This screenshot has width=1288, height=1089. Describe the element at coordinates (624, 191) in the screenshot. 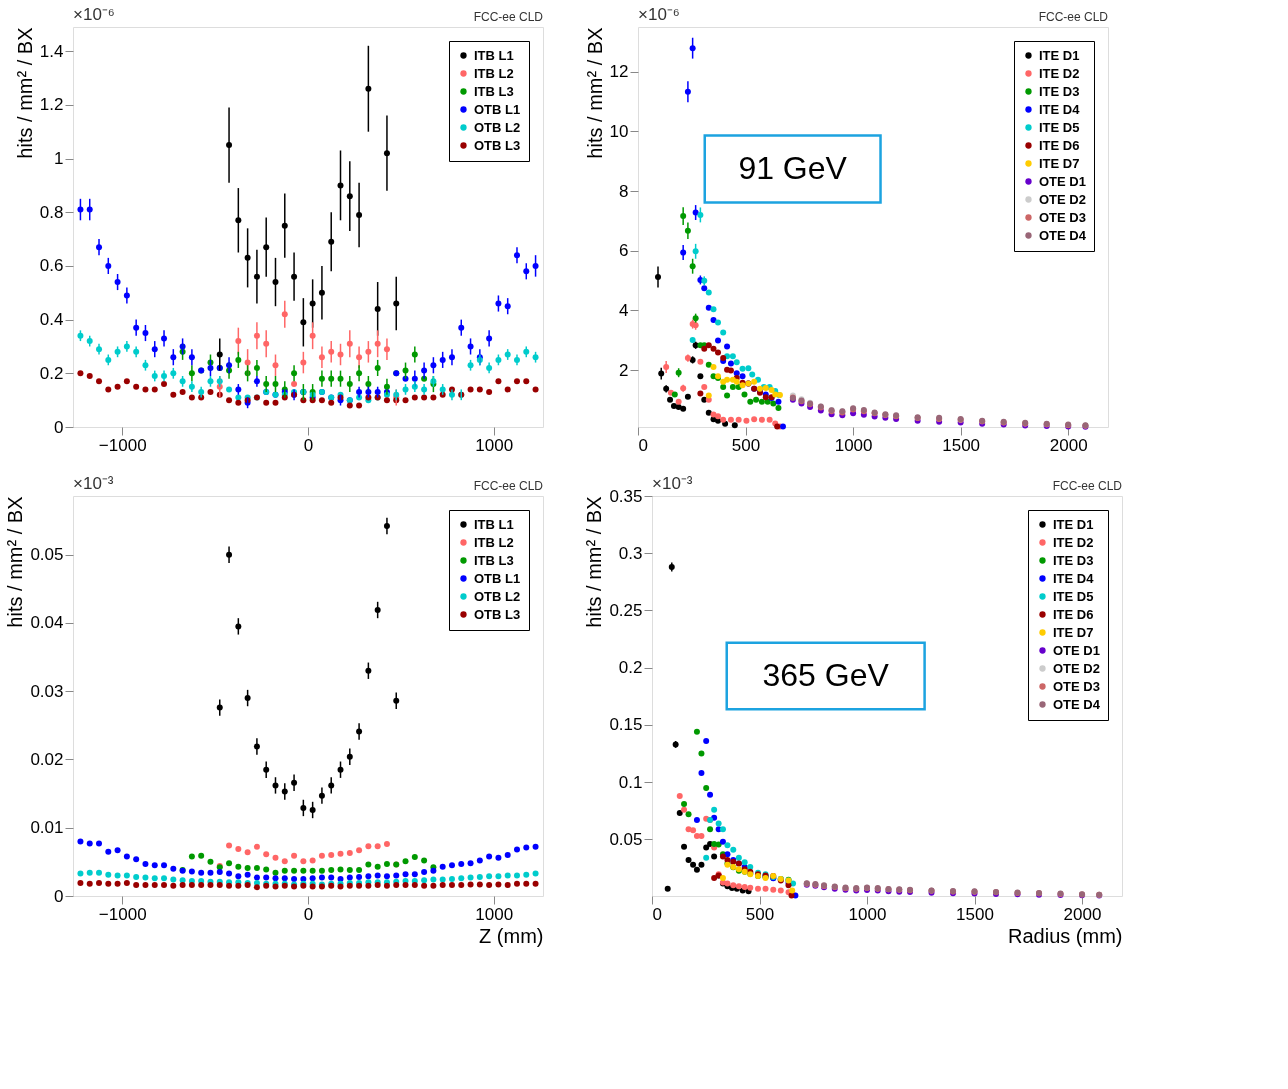

I see `y-tick-label: 8` at that location.